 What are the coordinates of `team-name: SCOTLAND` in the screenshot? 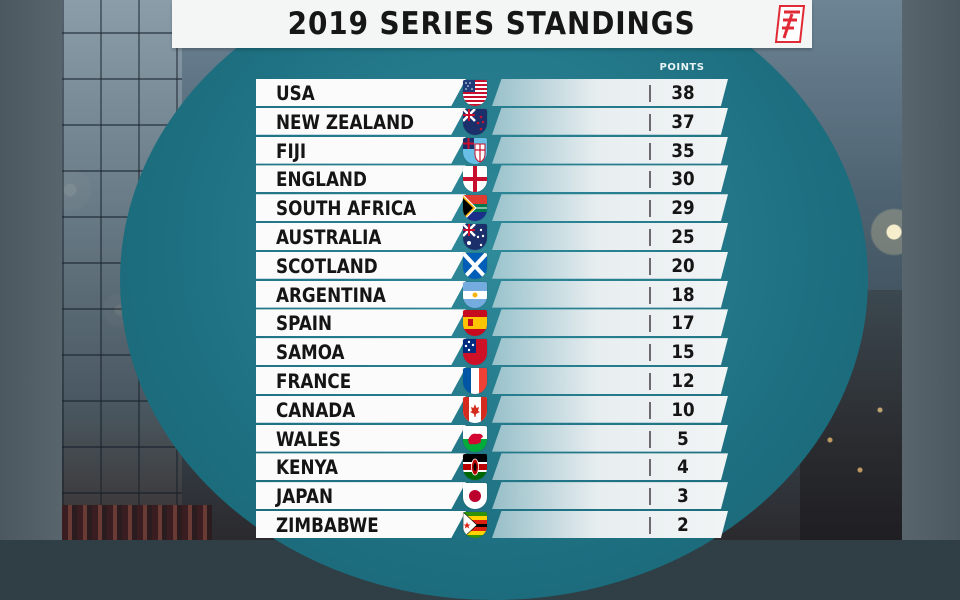 It's located at (327, 266).